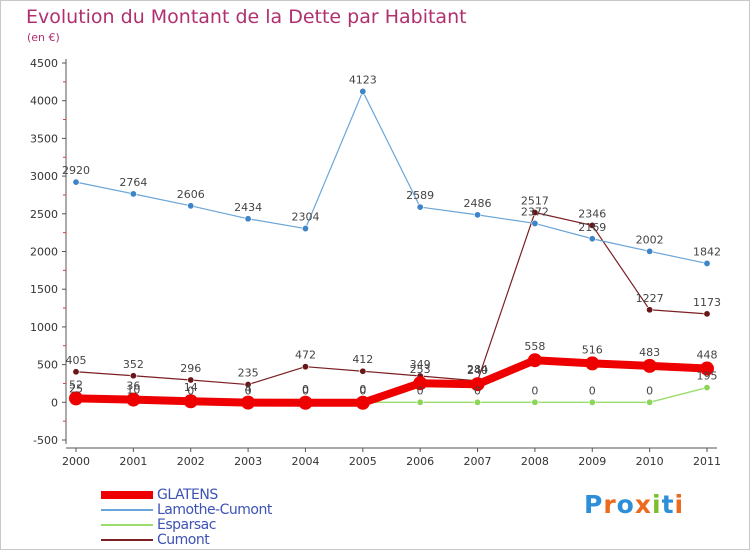 The image size is (750, 550). Describe the element at coordinates (76, 388) in the screenshot. I see `data-label-esparsac: 25` at that location.